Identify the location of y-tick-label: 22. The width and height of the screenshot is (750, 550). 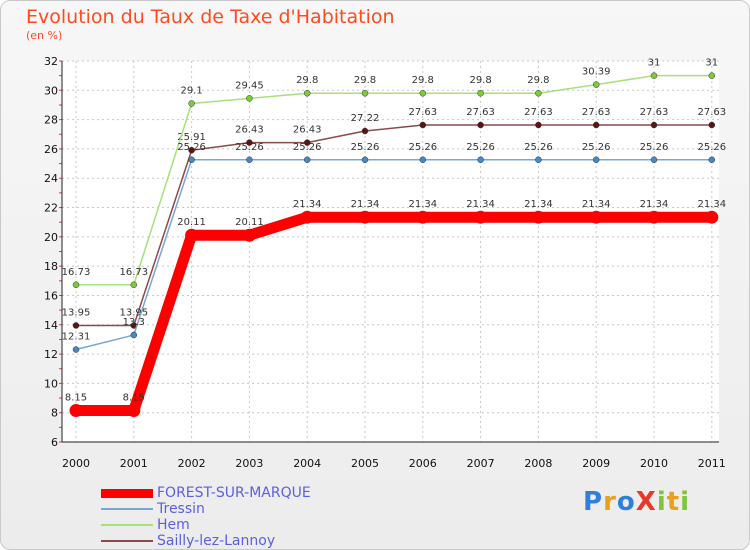
(51, 208).